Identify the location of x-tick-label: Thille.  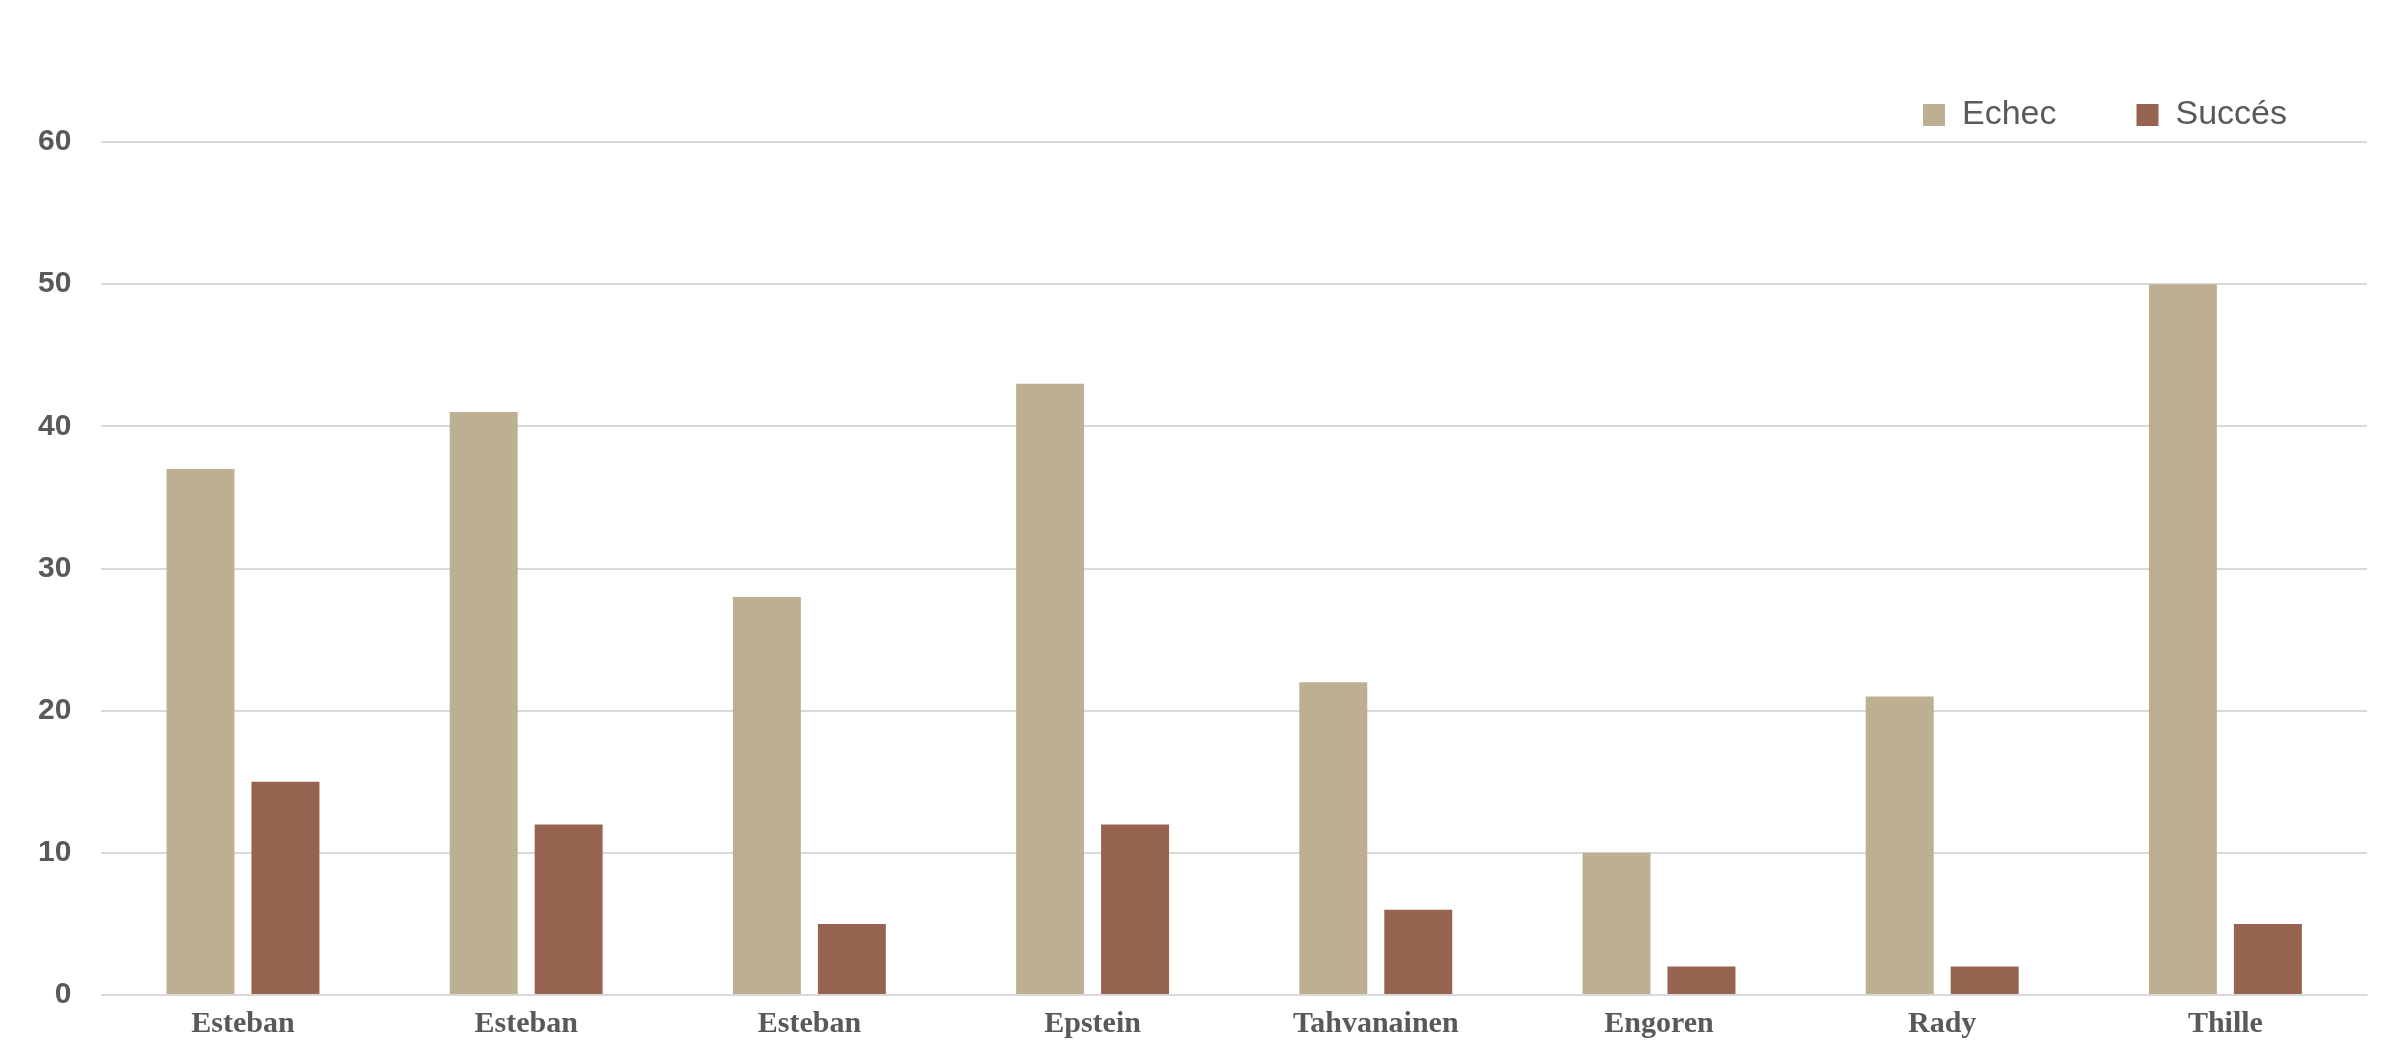
(2225, 1021).